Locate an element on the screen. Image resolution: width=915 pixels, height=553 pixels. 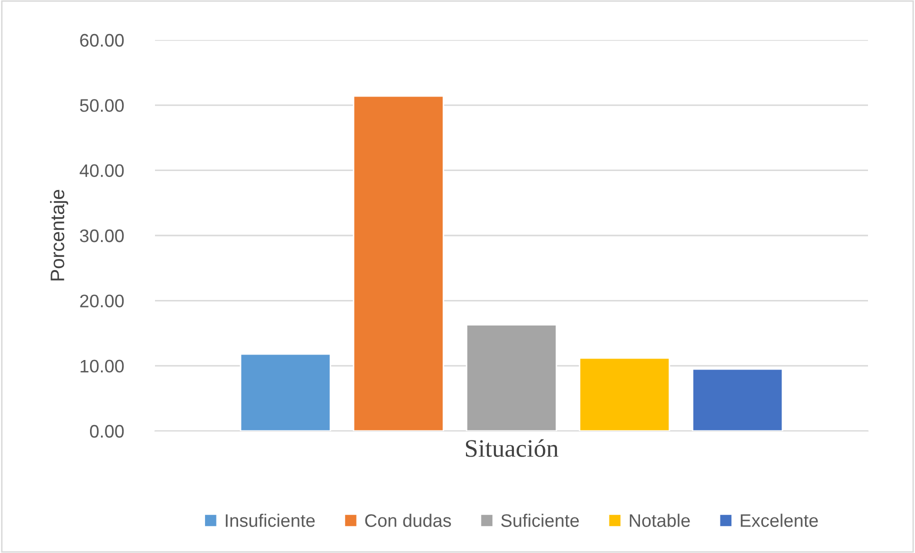
legend-label: Excelente is located at coordinates (779, 520).